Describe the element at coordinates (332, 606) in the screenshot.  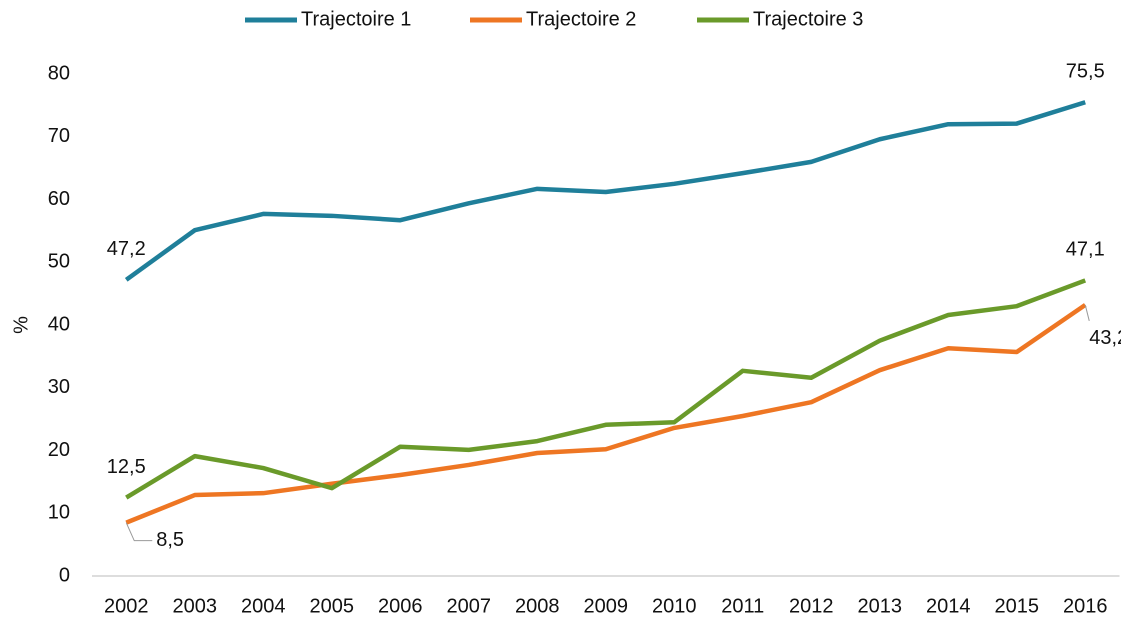
I see `x-tick-label: 2005` at that location.